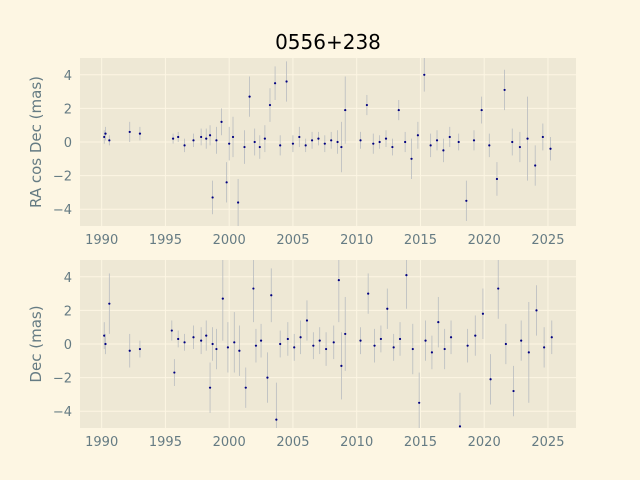 The image size is (640, 480). Describe the element at coordinates (229, 442) in the screenshot. I see `x-tick-label: 2000` at that location.